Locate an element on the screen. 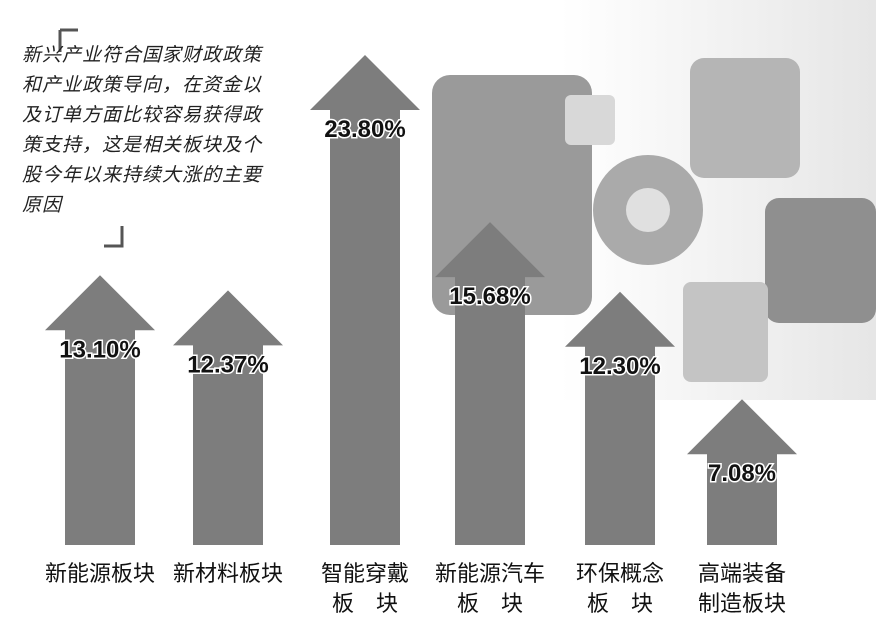  value-label: 15.68% is located at coordinates (489, 296).